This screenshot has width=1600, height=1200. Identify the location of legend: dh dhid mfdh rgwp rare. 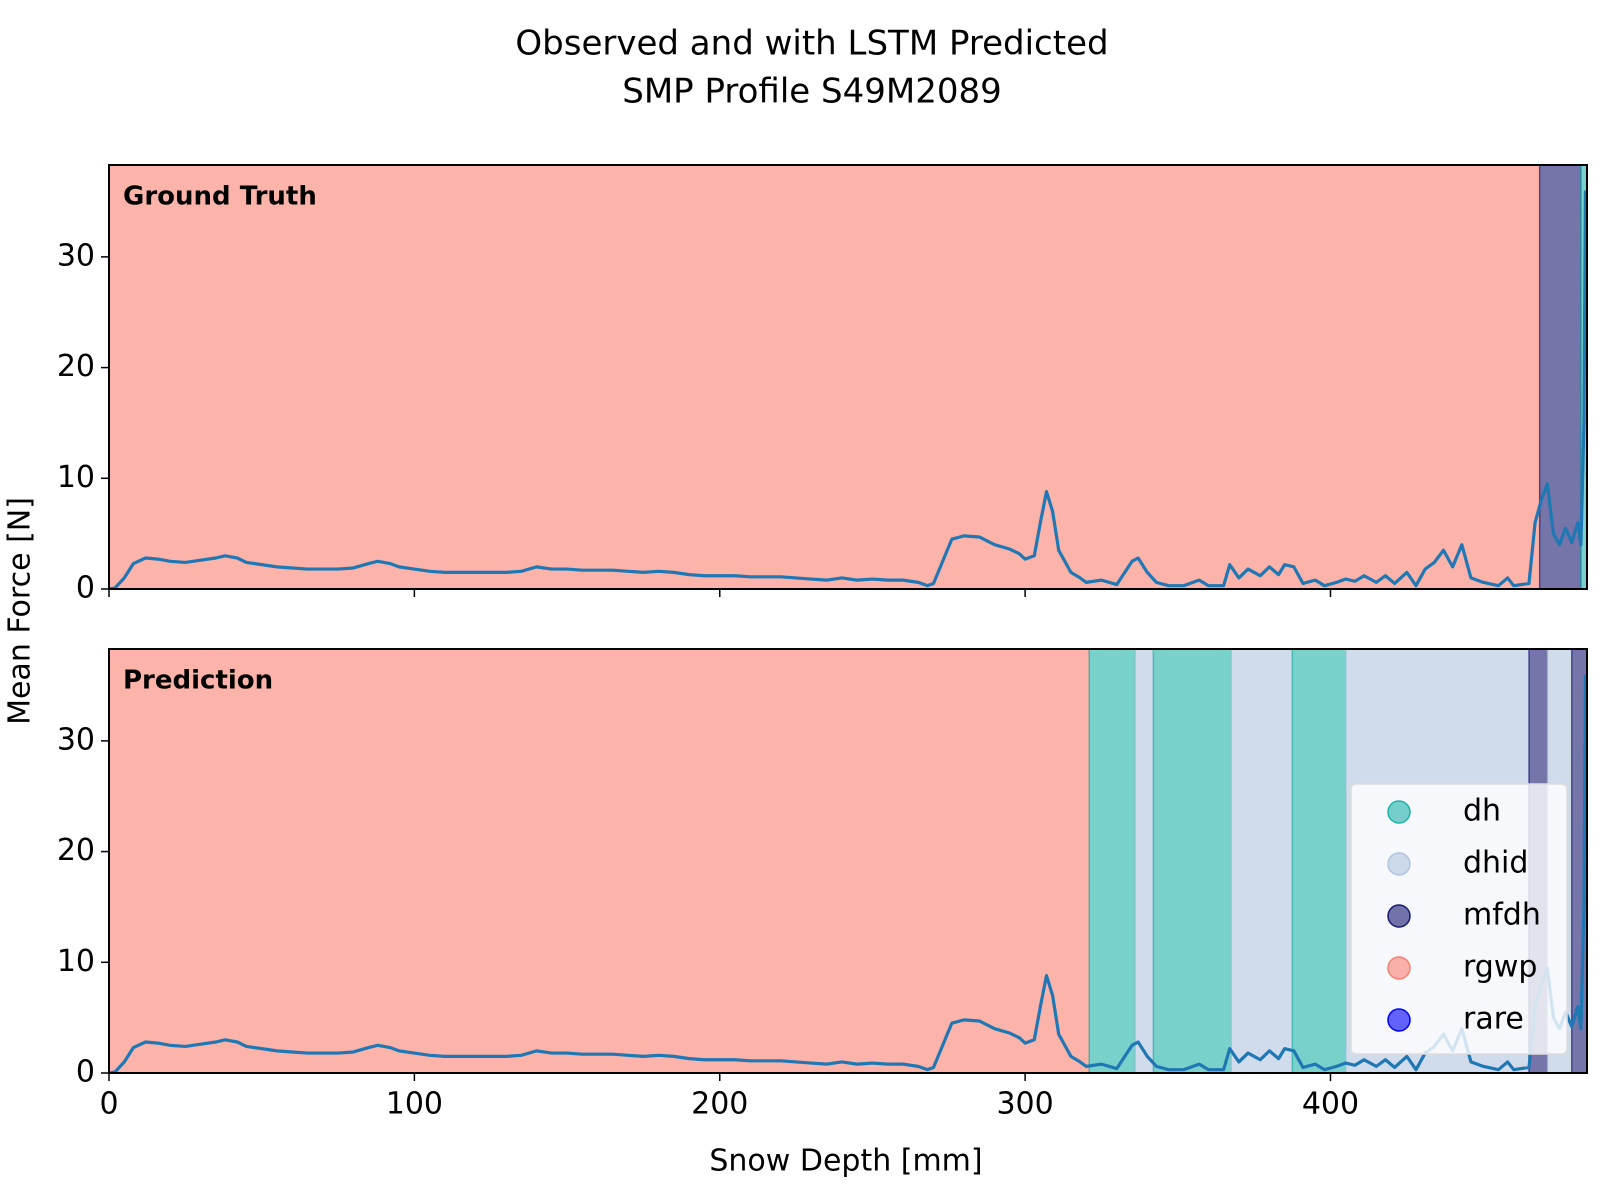
(1459, 919).